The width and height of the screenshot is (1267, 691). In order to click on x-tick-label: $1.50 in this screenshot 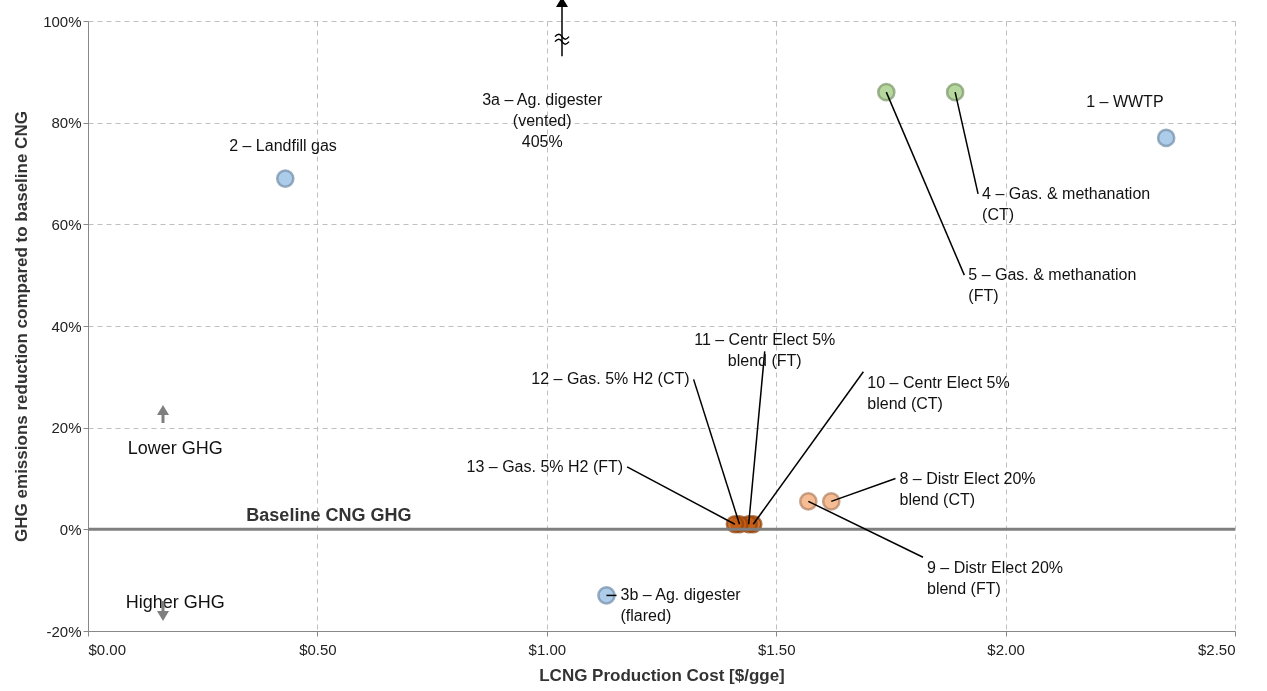, I will do `click(776, 649)`.